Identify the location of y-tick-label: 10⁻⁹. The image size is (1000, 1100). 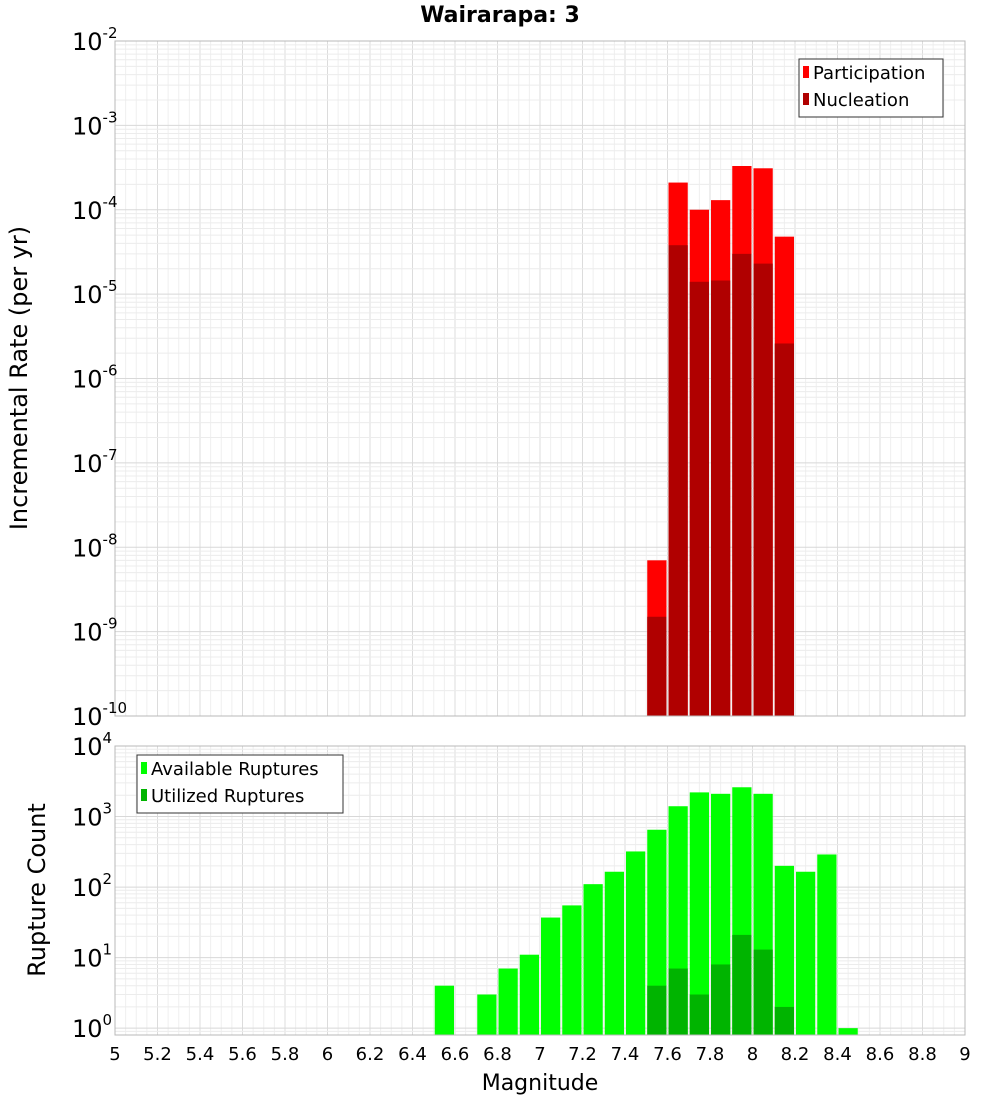
(95, 631).